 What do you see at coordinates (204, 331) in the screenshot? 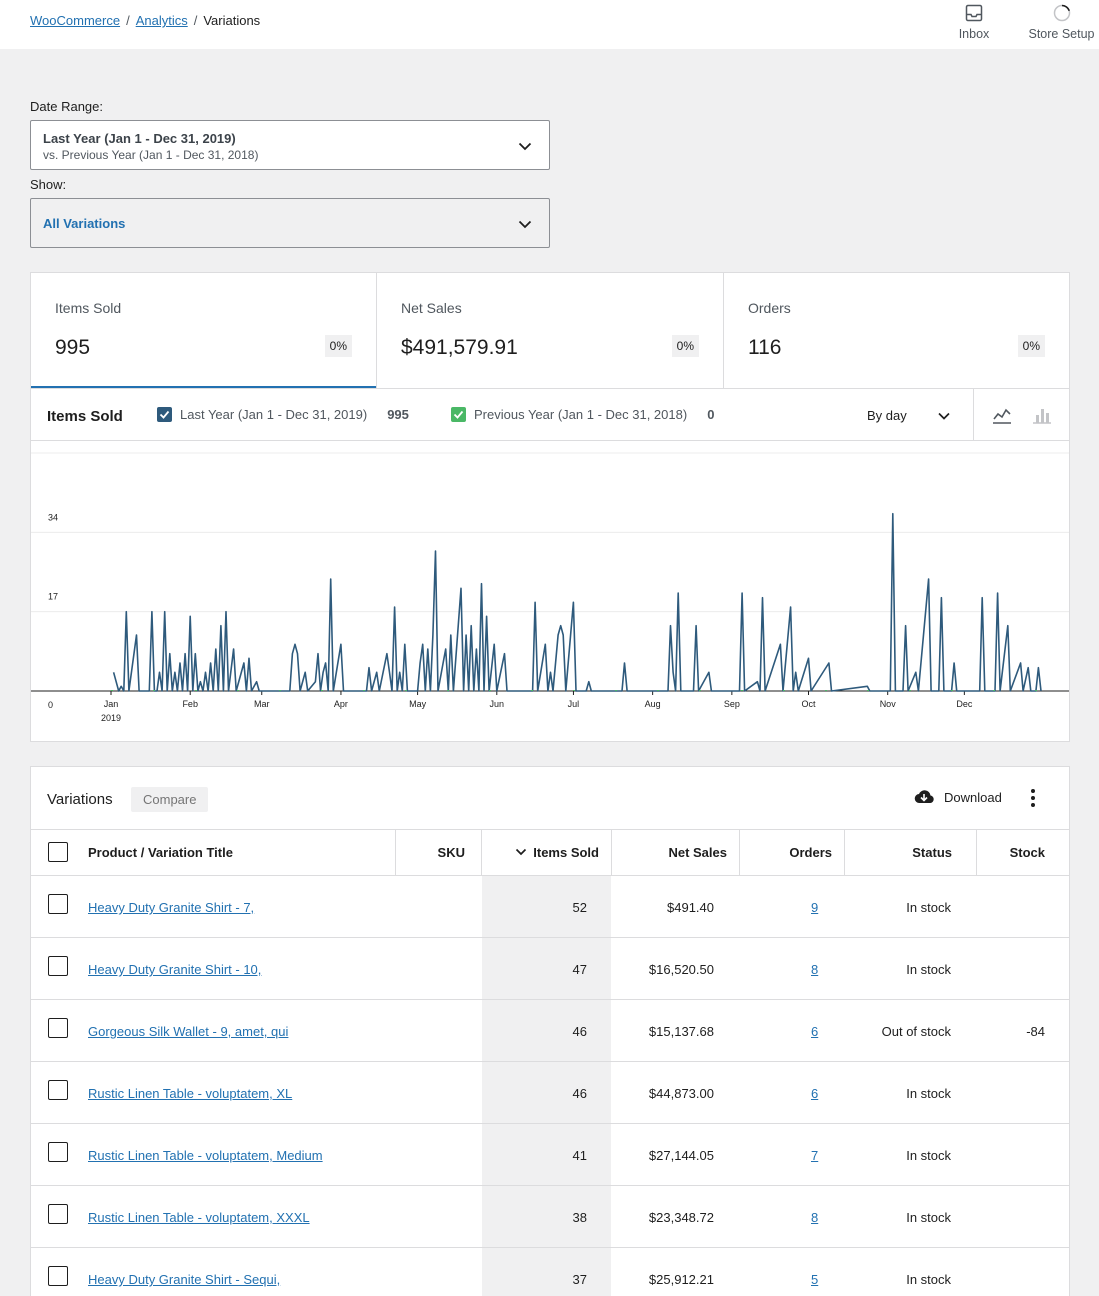
I see `summary-items-sold: Items Sold 995 0%` at bounding box center [204, 331].